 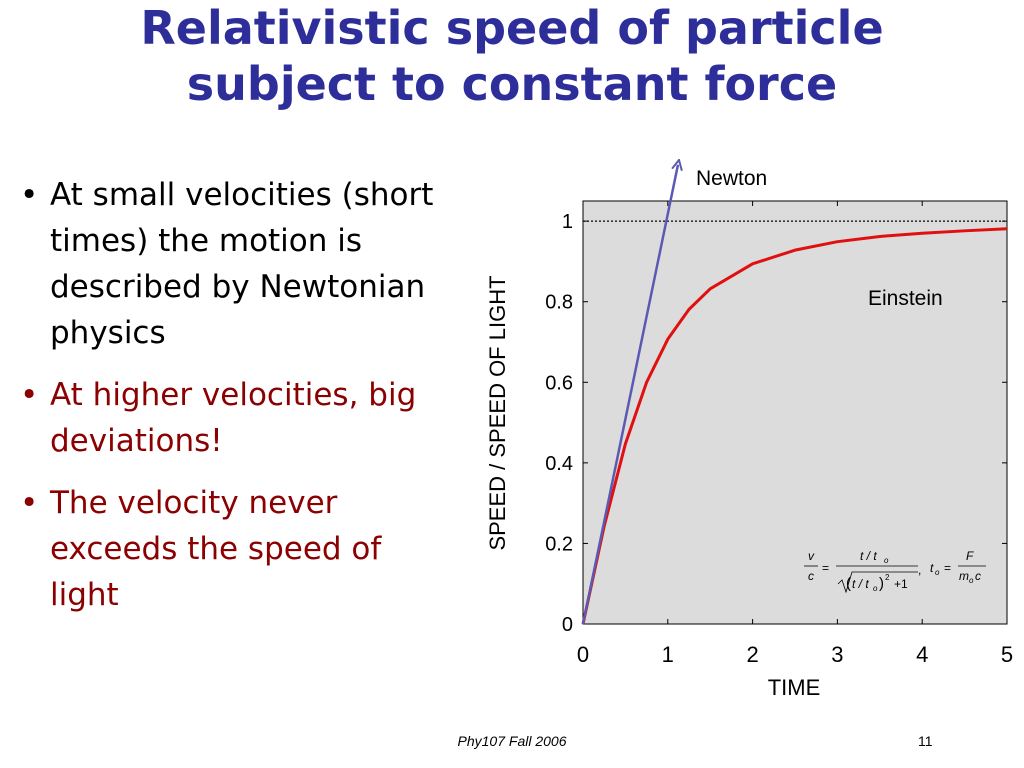 What do you see at coordinates (731, 178) in the screenshot?
I see `series-label-newton: Newton` at bounding box center [731, 178].